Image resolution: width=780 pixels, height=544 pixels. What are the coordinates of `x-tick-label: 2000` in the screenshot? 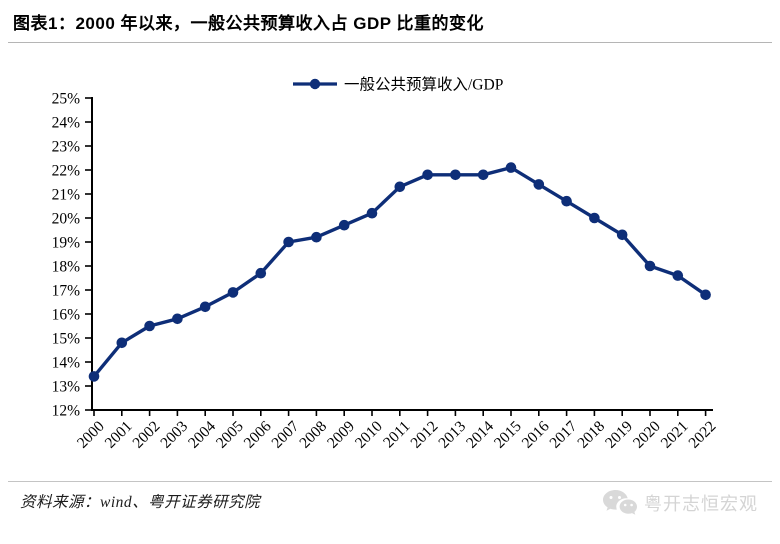 It's located at (91, 435).